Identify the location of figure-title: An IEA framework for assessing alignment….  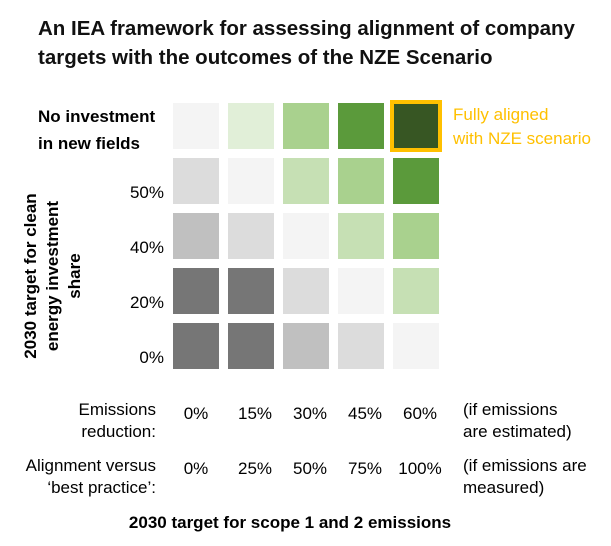
(323, 43).